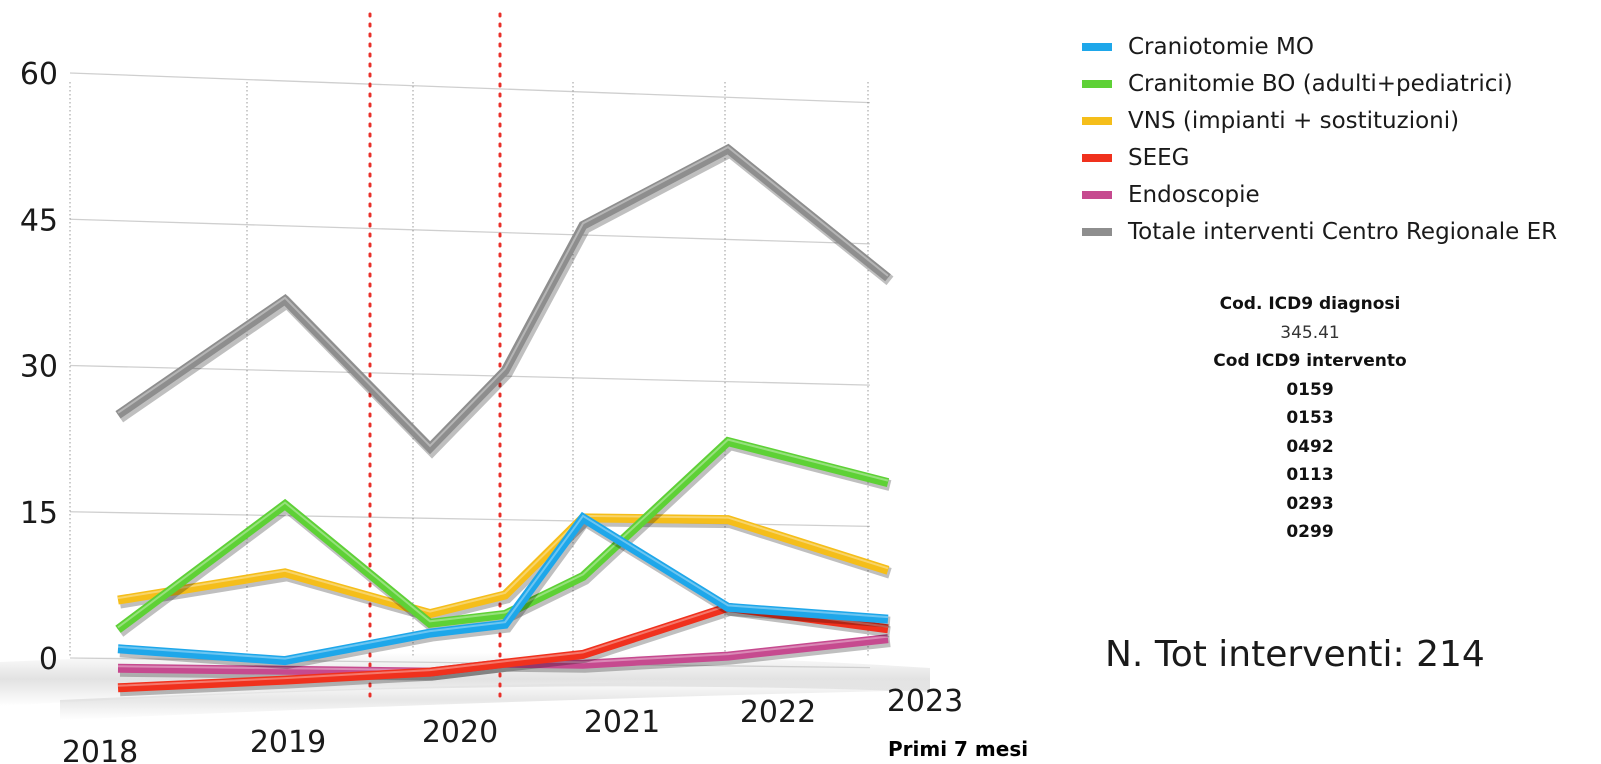 Image resolution: width=1601 pixels, height=764 pixels. Describe the element at coordinates (100, 749) in the screenshot. I see `x-tick-label: 2018` at that location.